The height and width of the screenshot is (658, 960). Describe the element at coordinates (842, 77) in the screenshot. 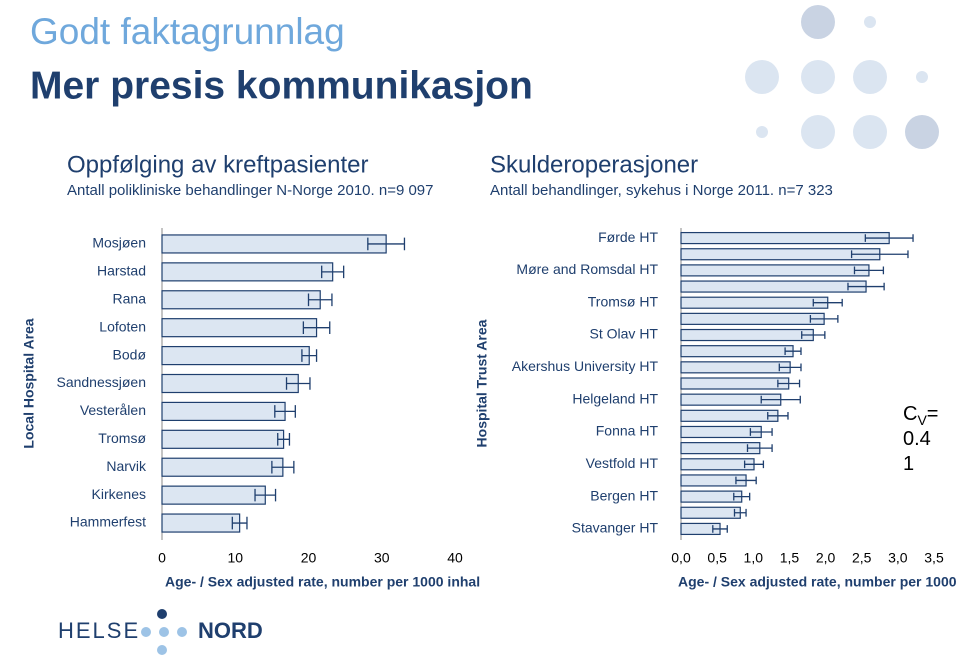

I see `decoration` at that location.